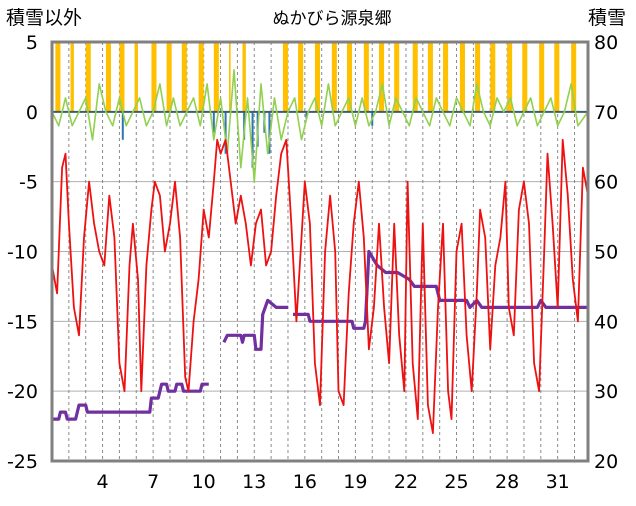  I want to click on y-left-tick-label: -25, so click(22, 462).